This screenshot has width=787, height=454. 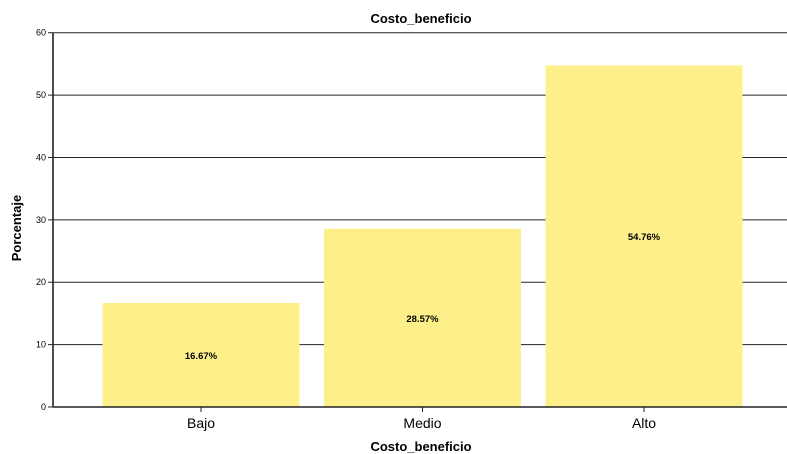 What do you see at coordinates (41, 33) in the screenshot?
I see `y-tick-label-60: 60` at bounding box center [41, 33].